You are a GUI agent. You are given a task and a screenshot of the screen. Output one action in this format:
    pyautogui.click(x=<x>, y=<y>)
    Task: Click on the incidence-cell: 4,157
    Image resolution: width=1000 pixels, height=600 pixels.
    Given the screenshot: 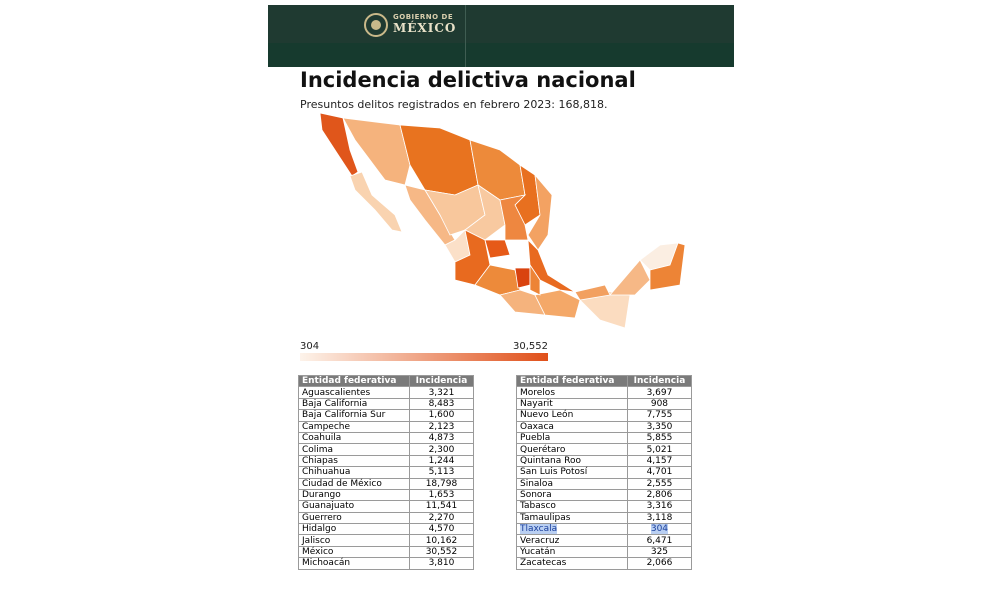 What is the action you would take?
    pyautogui.click(x=659, y=461)
    